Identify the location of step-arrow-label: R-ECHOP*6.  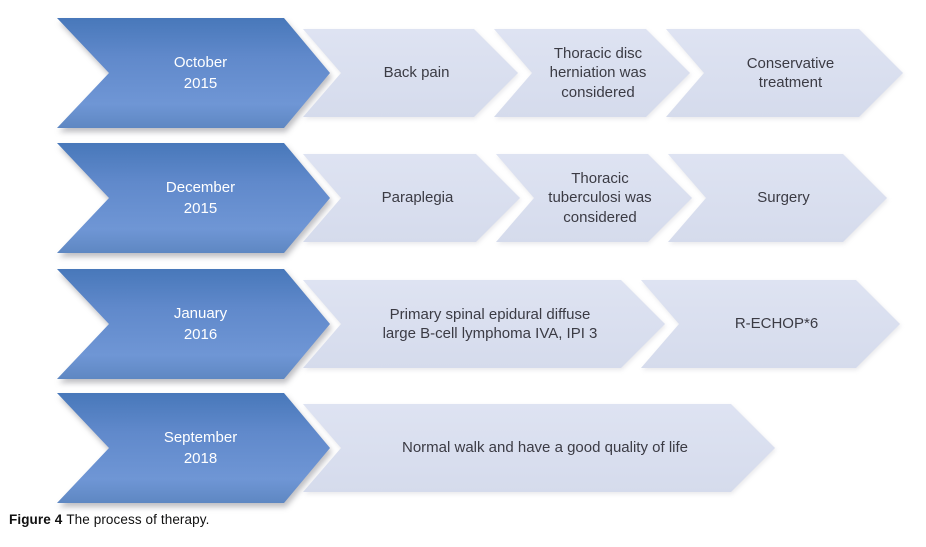
(770, 324).